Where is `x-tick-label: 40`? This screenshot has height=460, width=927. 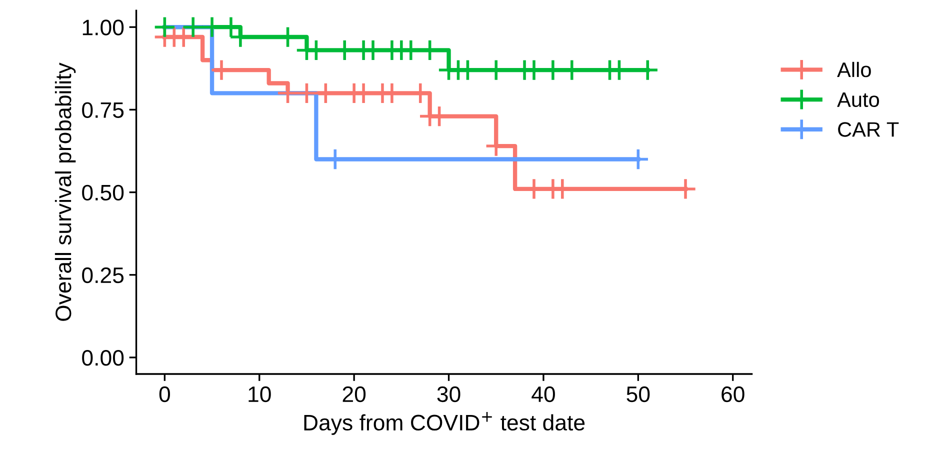
x-tick-label: 40 is located at coordinates (543, 394).